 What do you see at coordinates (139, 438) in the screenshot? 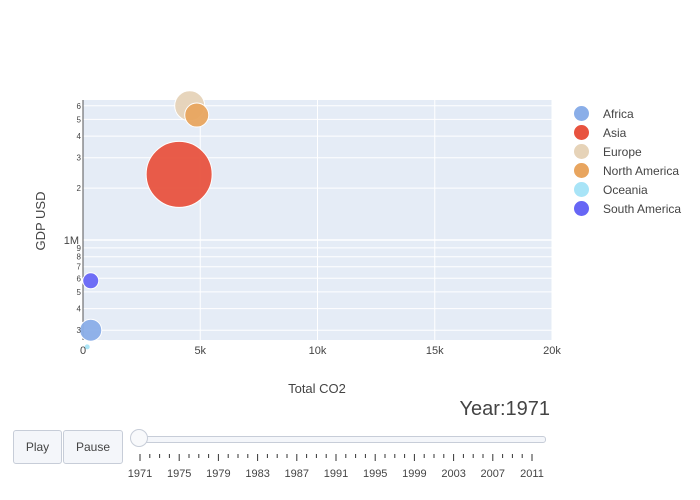
I see `year-slider-handle` at bounding box center [139, 438].